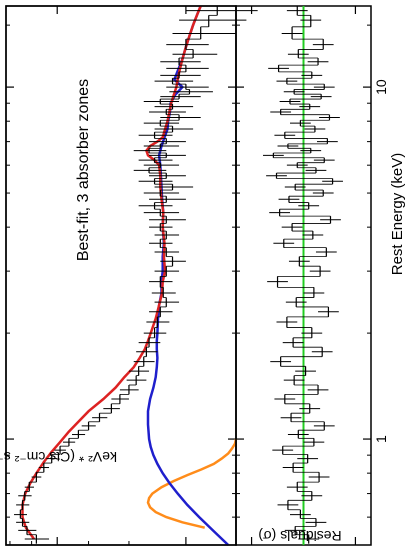  I want to click on residuals-y-axis-label: Residuals (σ), so click(299, 536).